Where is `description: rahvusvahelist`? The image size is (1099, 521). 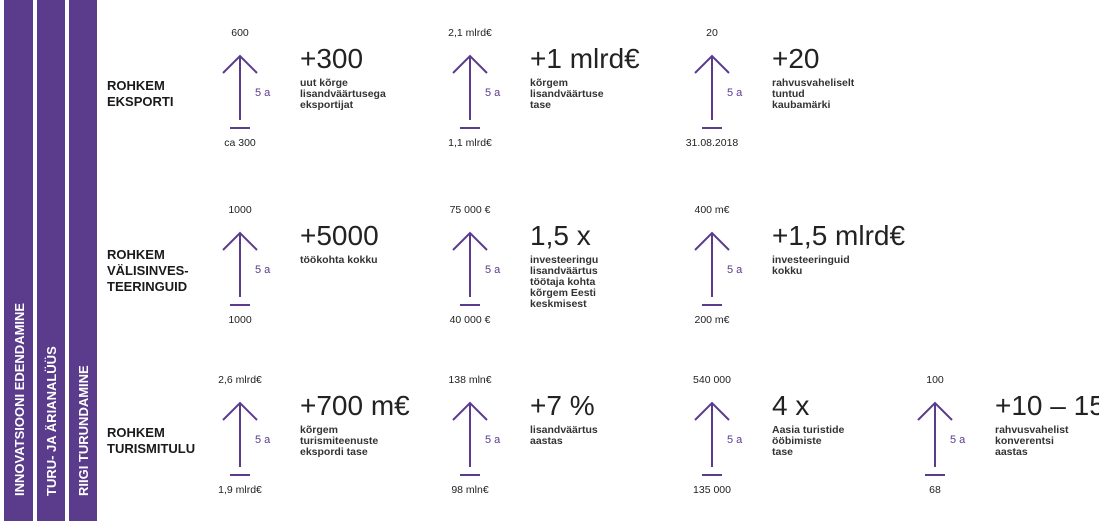
description: rahvusvahelist is located at coordinates (1032, 430).